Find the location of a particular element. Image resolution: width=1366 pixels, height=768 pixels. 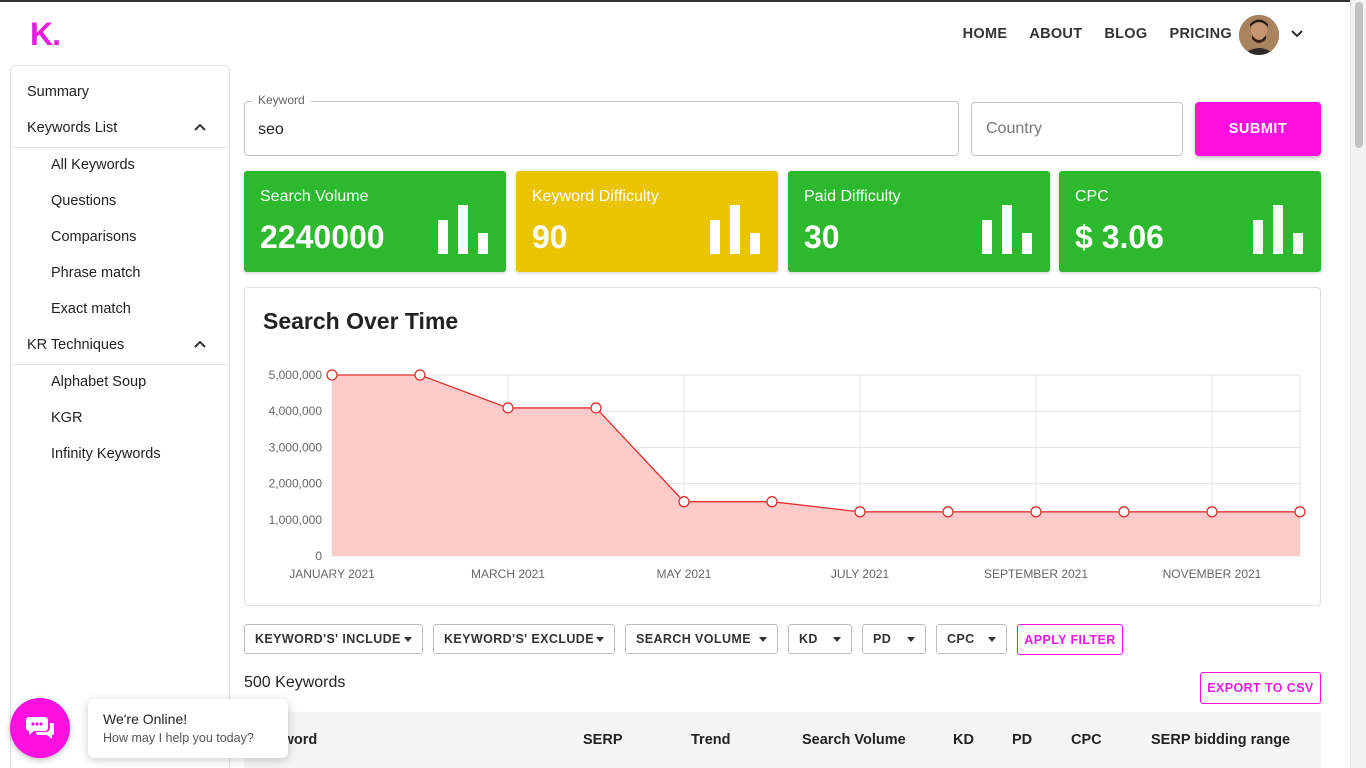

y-tick-label: 2,000,000 is located at coordinates (296, 484).